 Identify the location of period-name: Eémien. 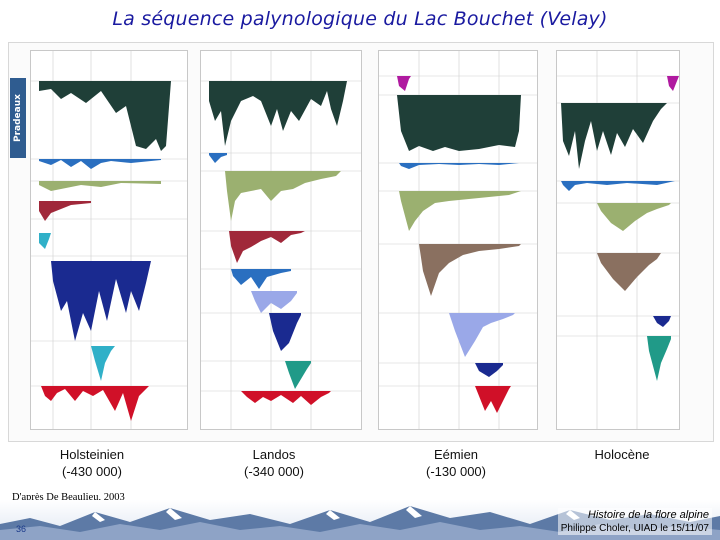
(456, 454).